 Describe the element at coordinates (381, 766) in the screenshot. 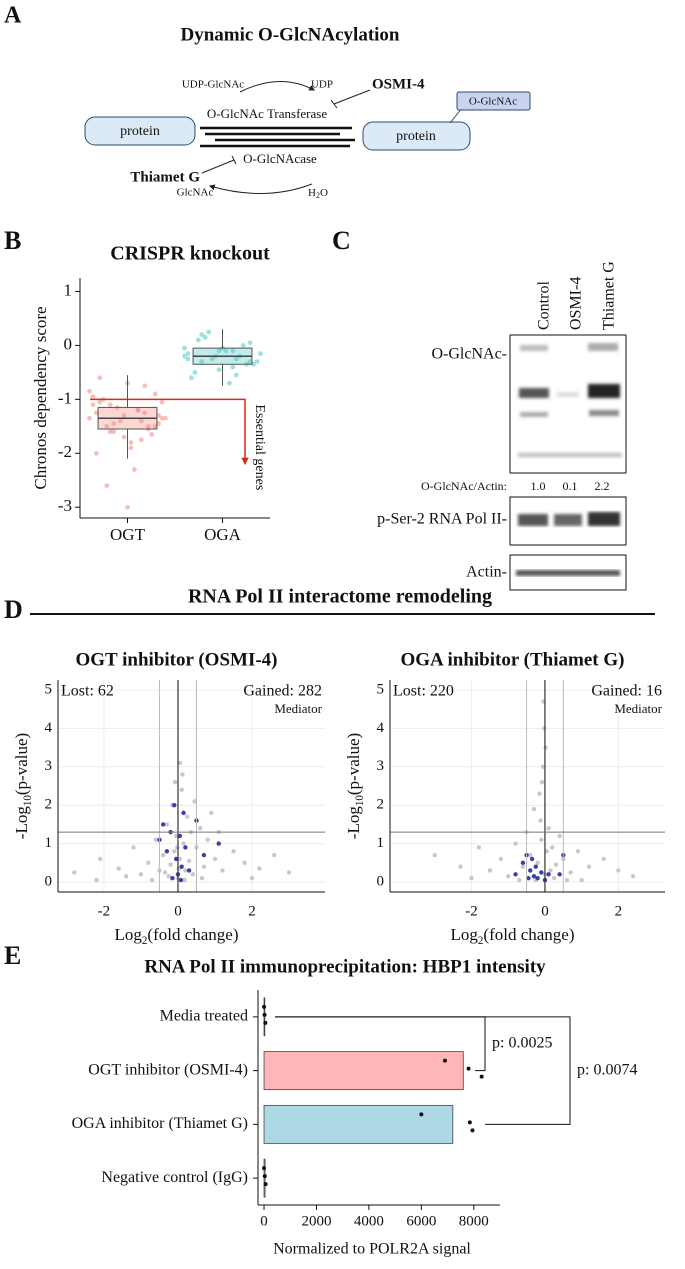

I see `y-tick-label: 3` at that location.